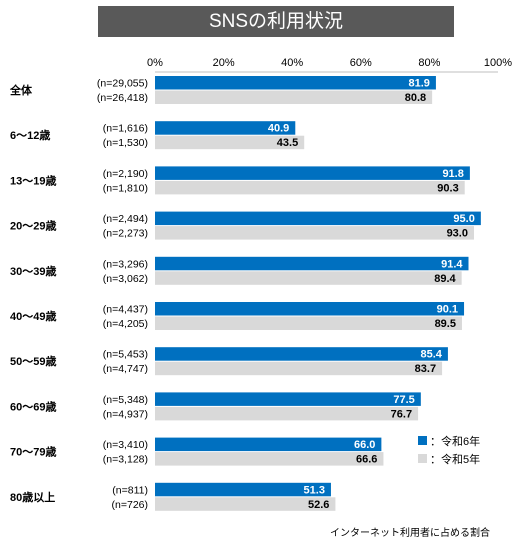 Image resolution: width=530 pixels, height=546 pixels. I want to click on category-label: 50～59歳, so click(33, 361).